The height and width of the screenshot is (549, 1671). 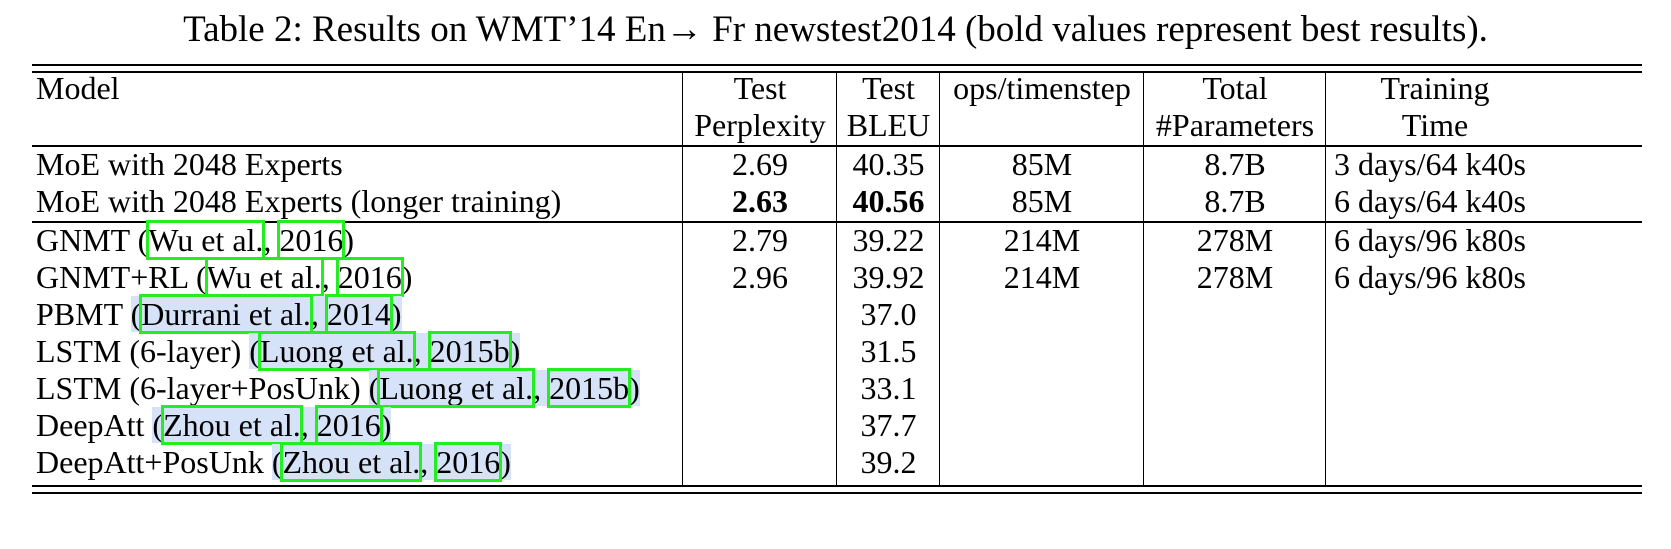 I want to click on row-model: GNMT, so click(x=83, y=240).